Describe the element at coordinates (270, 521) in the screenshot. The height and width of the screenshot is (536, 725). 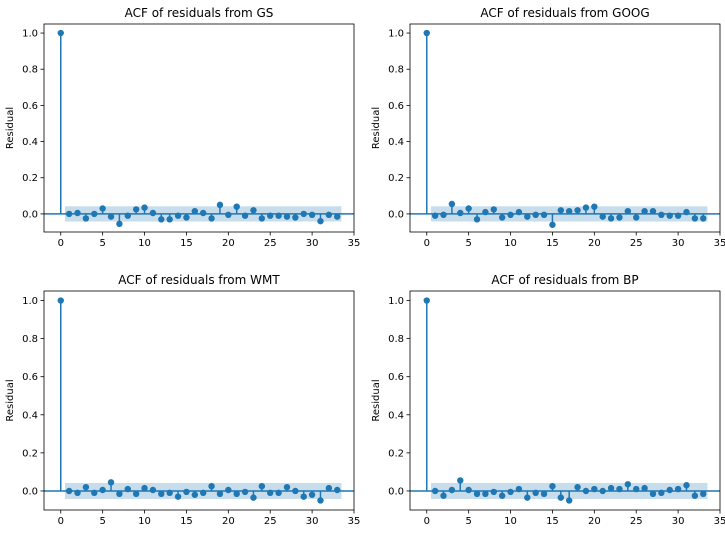
I see `x-tick-label: 25` at that location.